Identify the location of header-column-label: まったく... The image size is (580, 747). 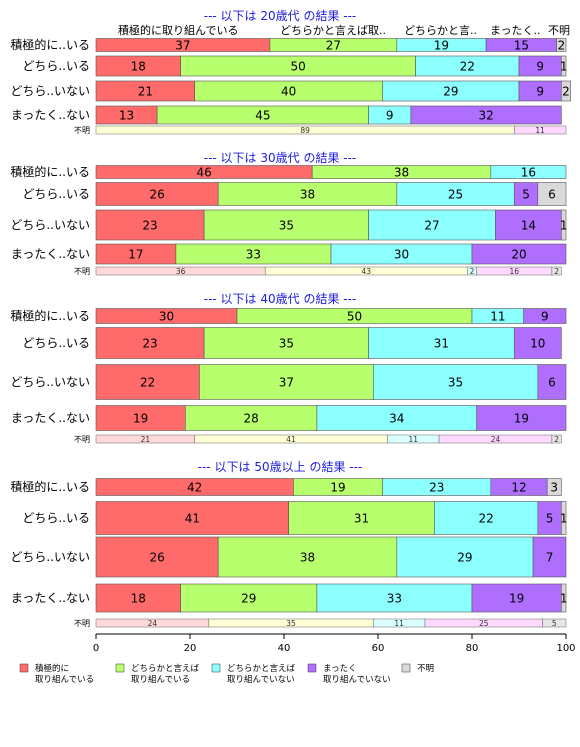
(515, 30).